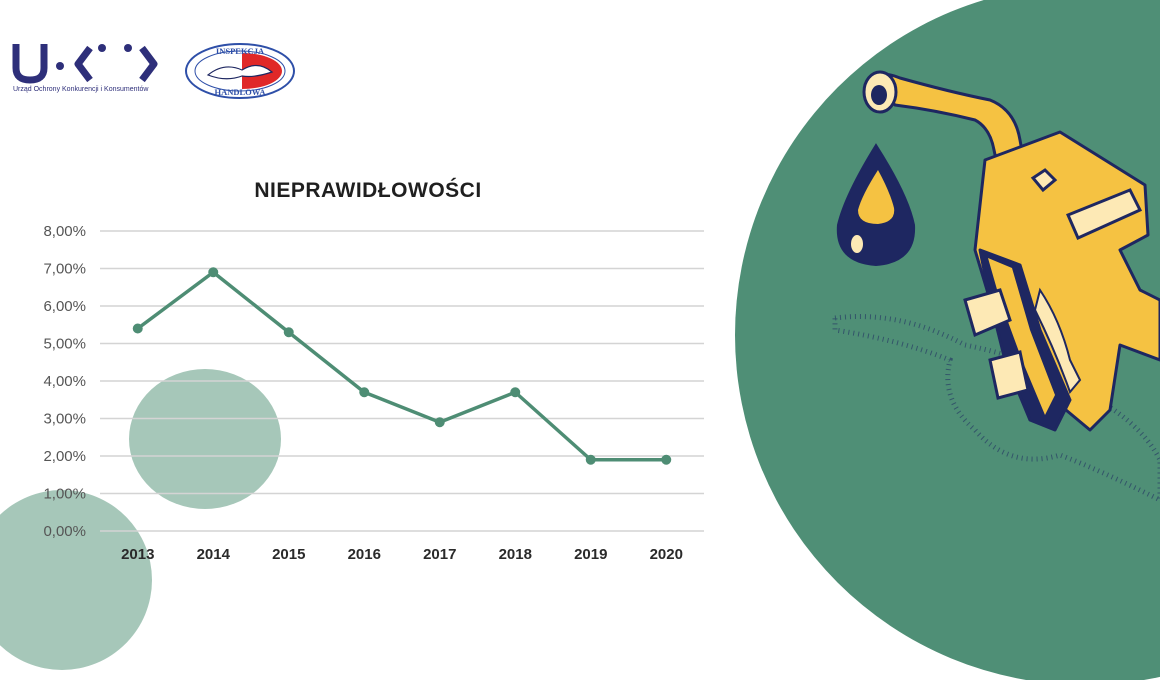 This screenshot has width=1160, height=680. Describe the element at coordinates (288, 554) in the screenshot. I see `x-tick-label: 2015` at that location.